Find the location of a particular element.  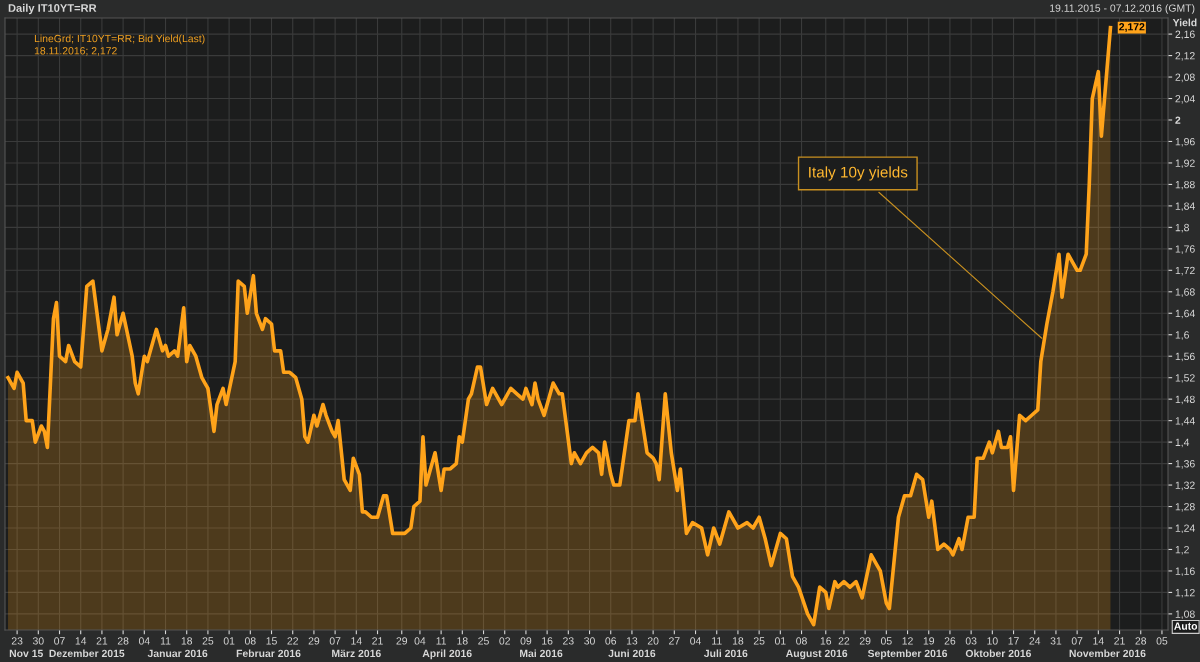

y-tick-label: 1,28 is located at coordinates (1185, 507).